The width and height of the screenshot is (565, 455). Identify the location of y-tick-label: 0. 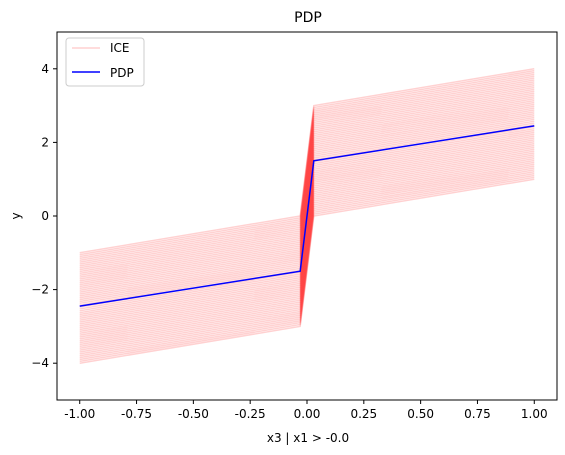
(45, 216).